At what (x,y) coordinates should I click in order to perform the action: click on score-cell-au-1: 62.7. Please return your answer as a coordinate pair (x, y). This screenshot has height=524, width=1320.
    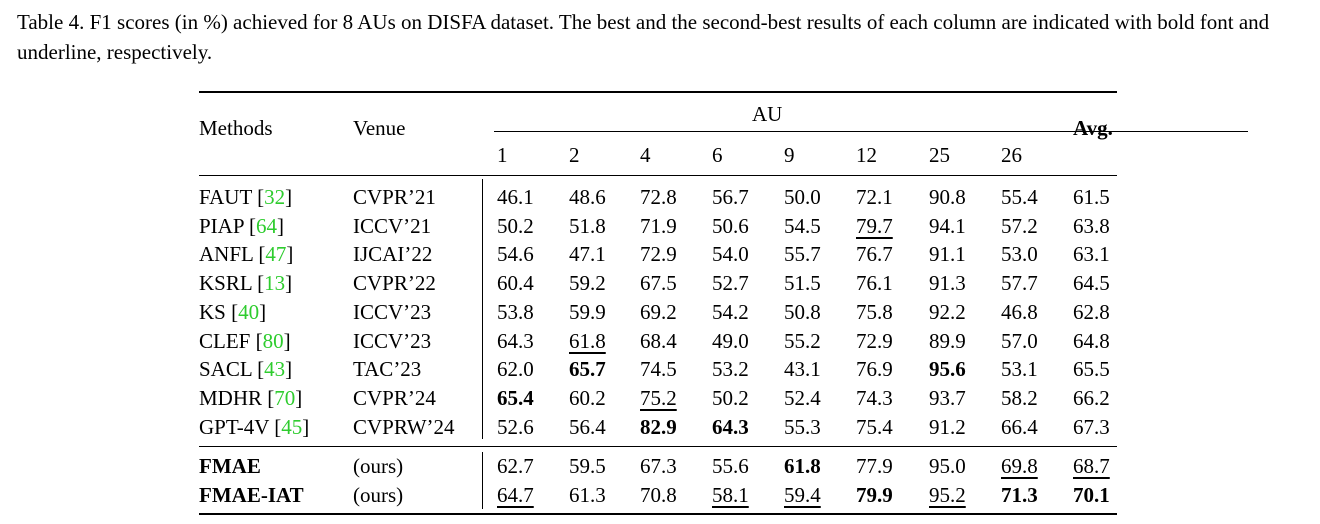
    Looking at the image, I should click on (515, 466).